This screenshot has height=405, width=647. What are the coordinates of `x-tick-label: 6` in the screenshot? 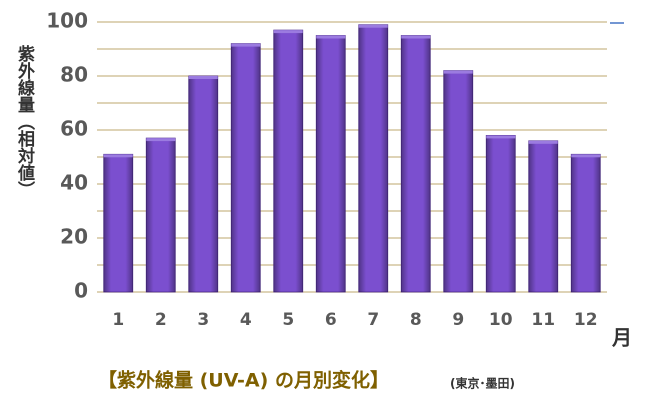 It's located at (331, 320).